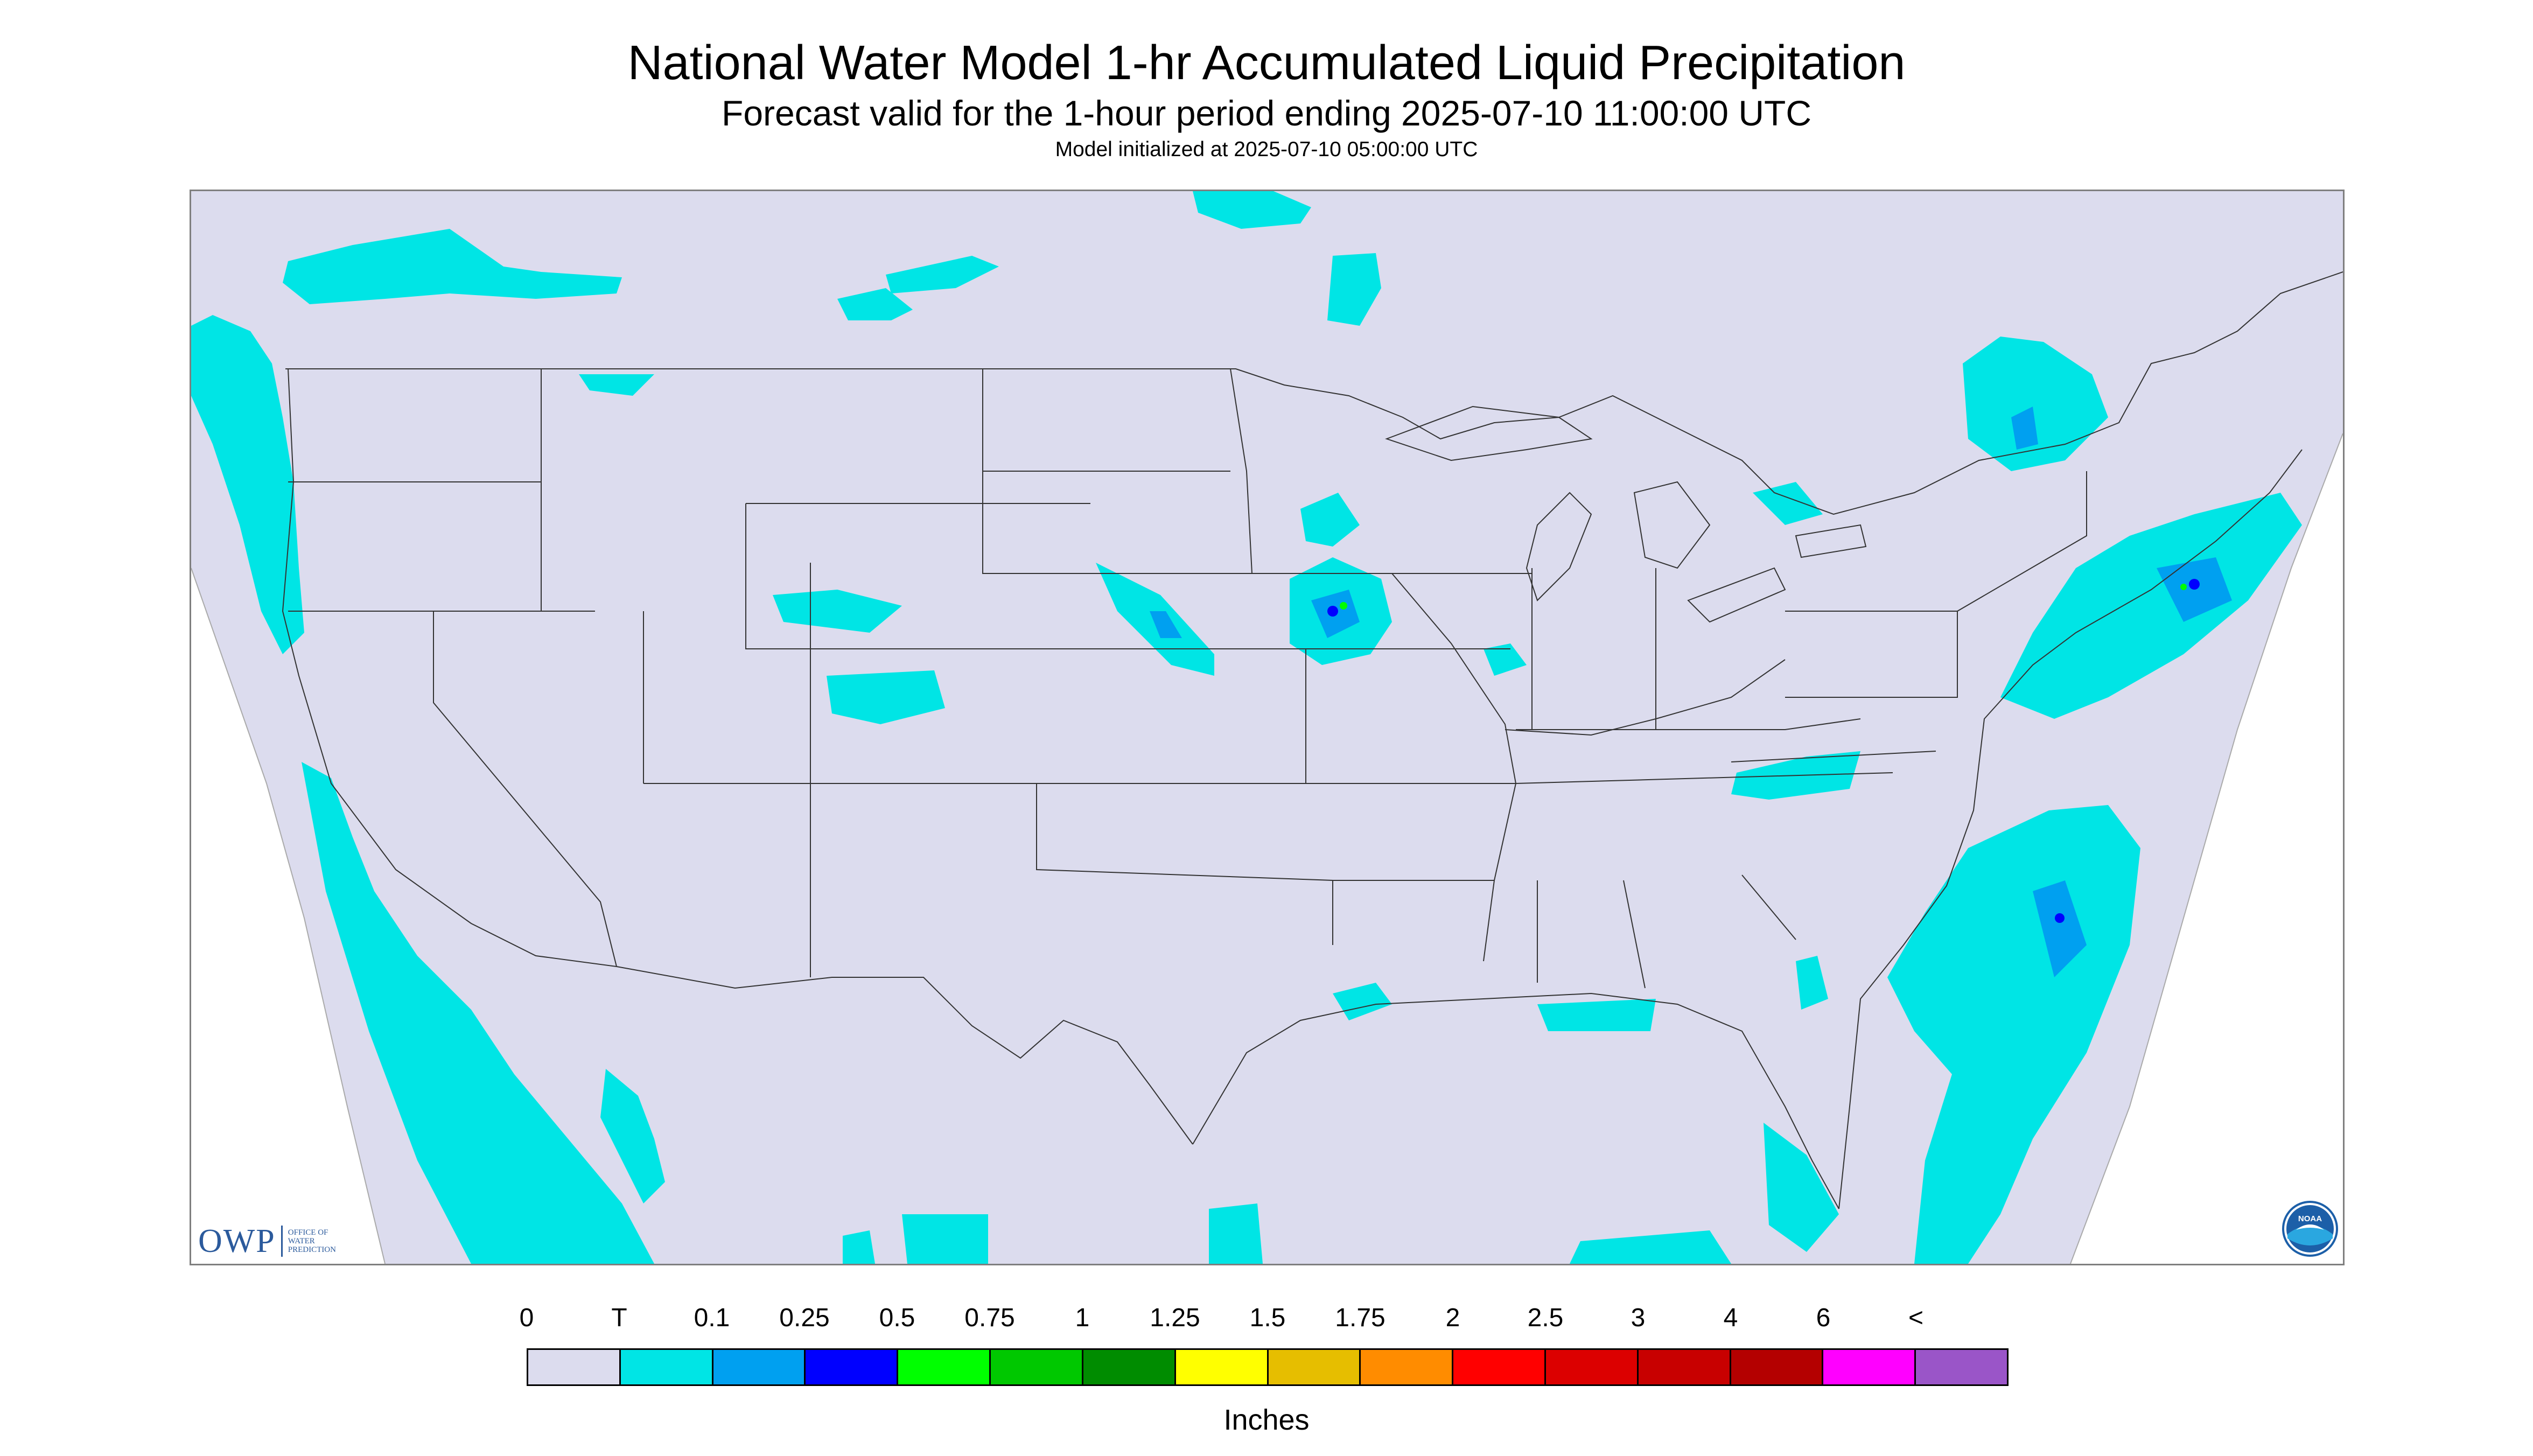  I want to click on precip-region-wyoming, so click(837, 611).